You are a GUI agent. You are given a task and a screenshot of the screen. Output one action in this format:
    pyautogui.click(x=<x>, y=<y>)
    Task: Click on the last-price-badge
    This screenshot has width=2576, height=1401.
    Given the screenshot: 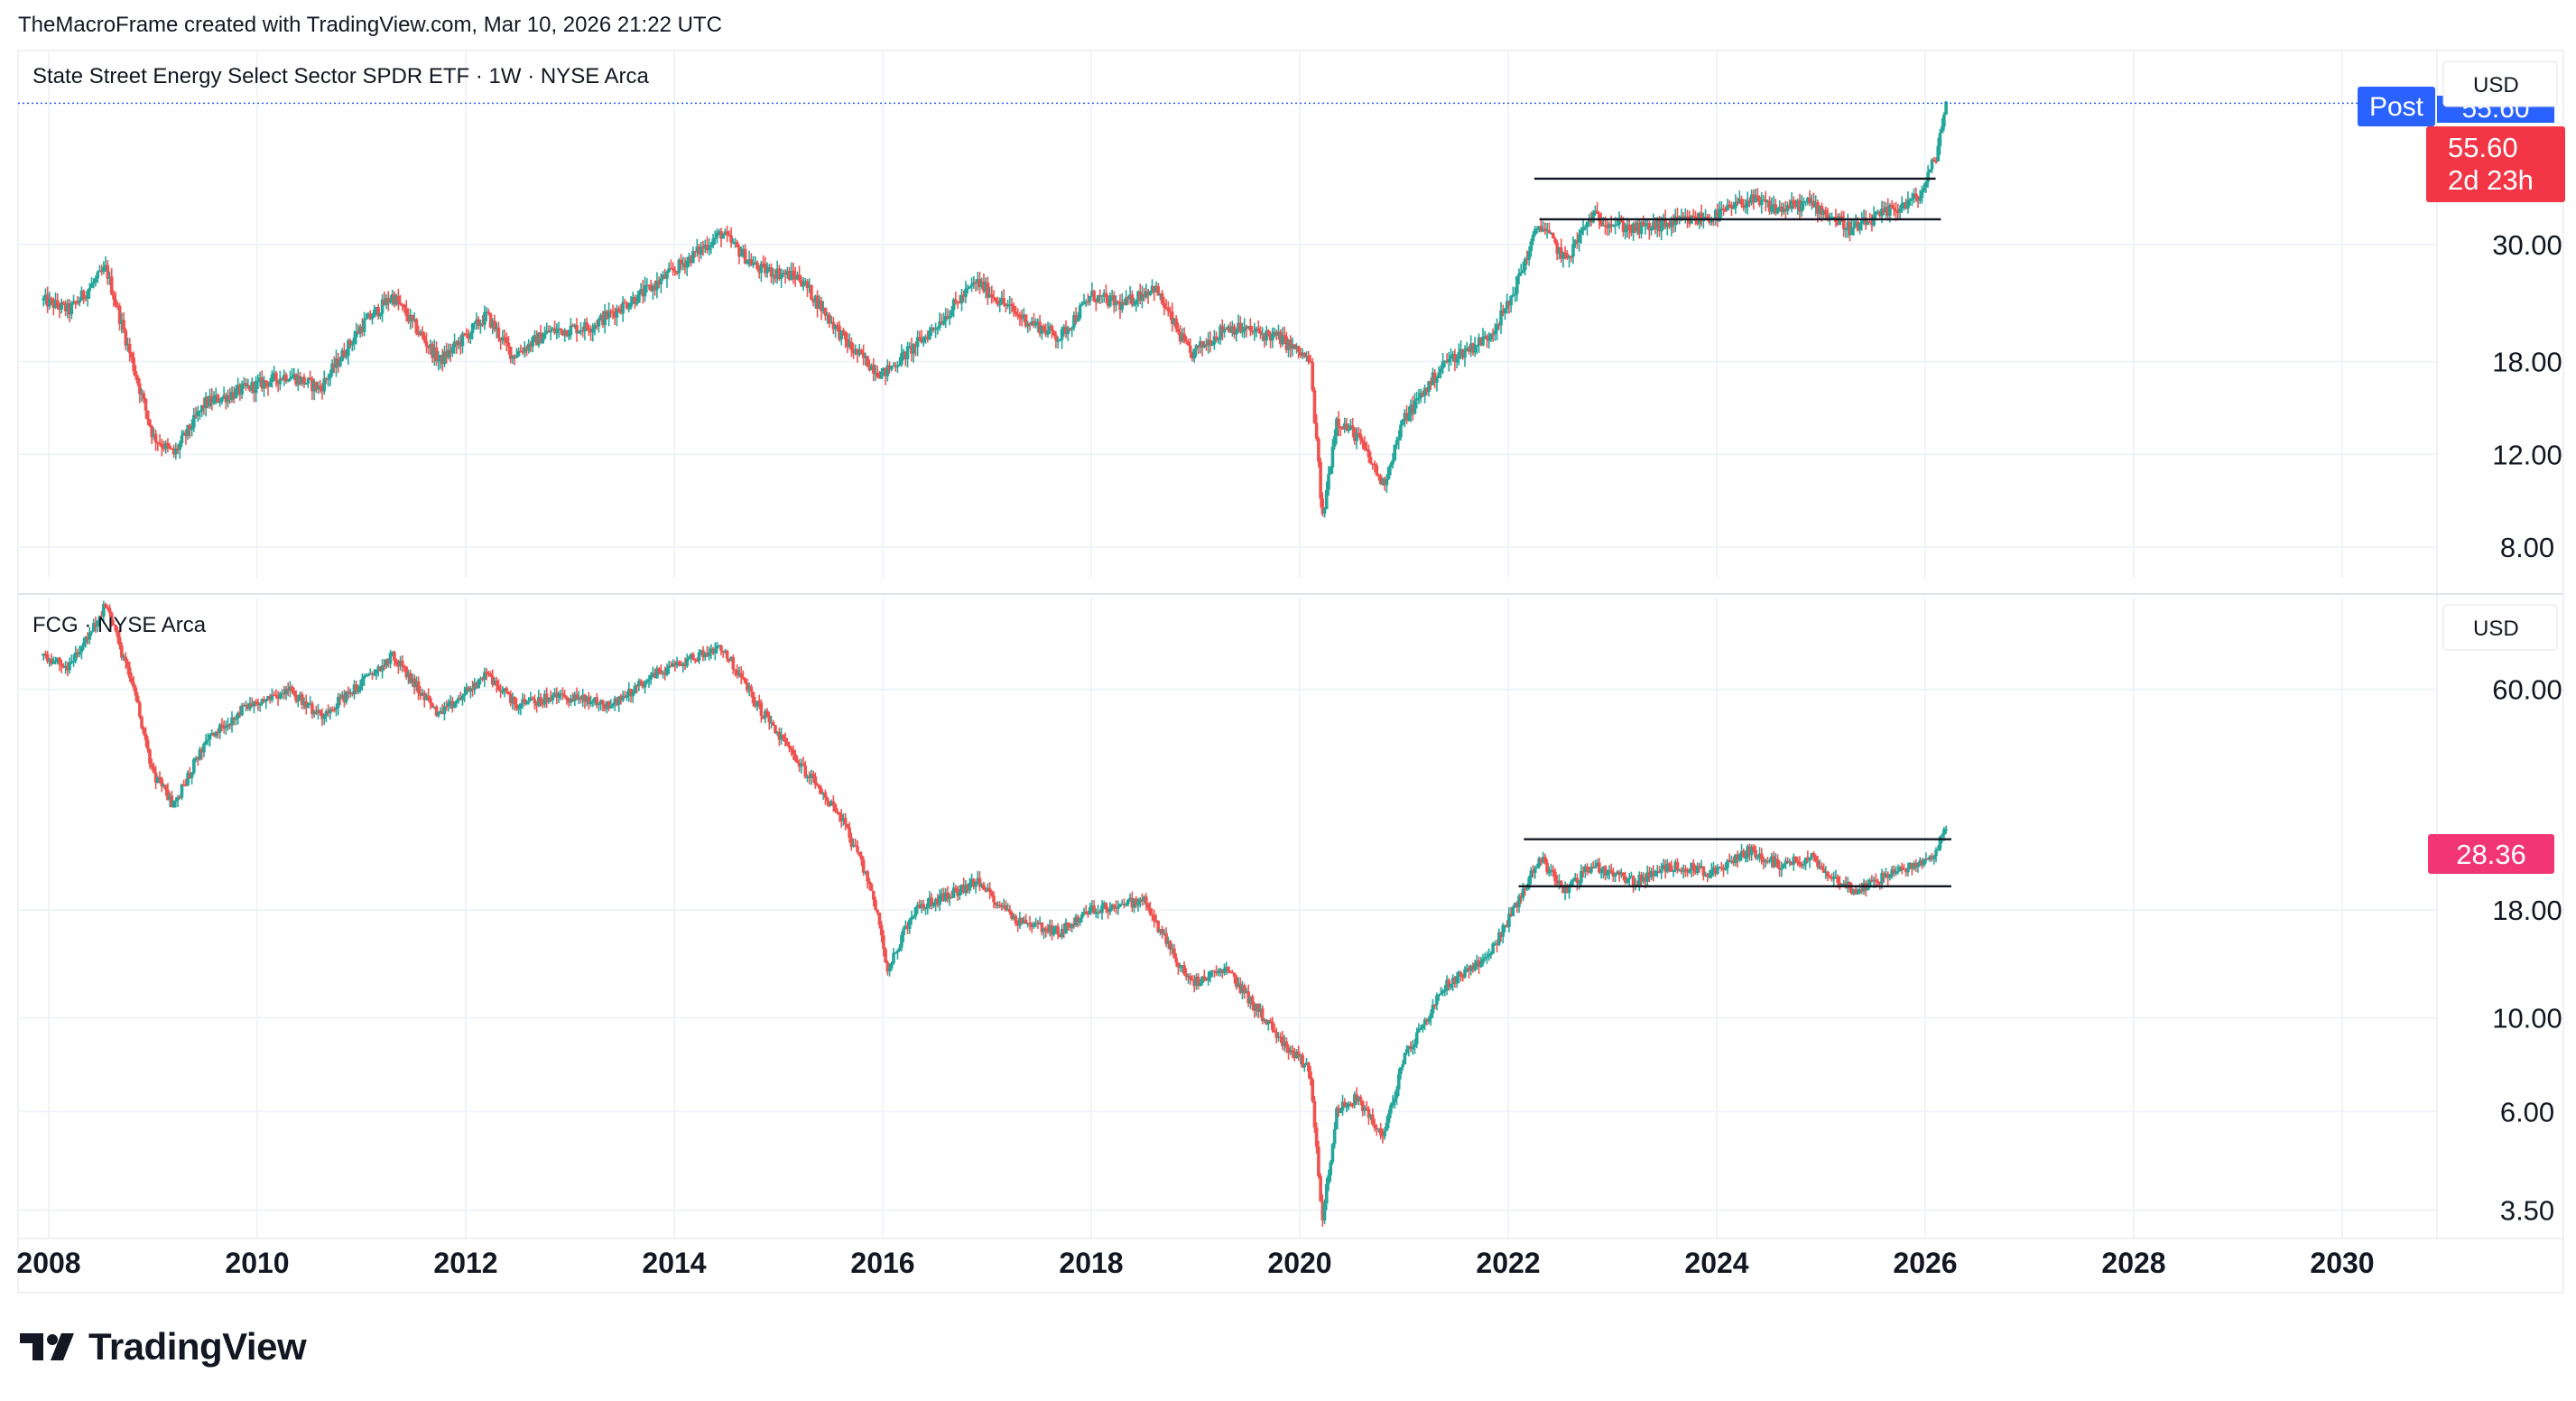 What is the action you would take?
    pyautogui.click(x=2491, y=854)
    